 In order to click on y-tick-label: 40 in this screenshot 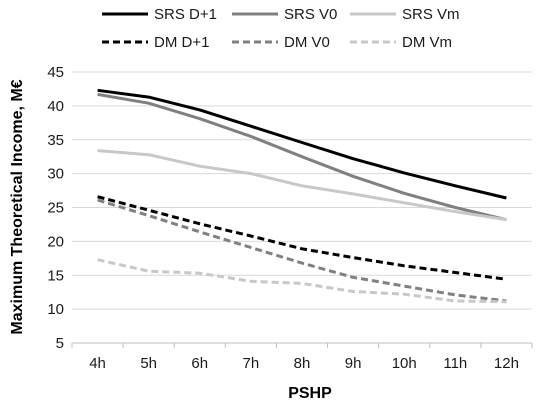, I will do `click(55, 106)`.